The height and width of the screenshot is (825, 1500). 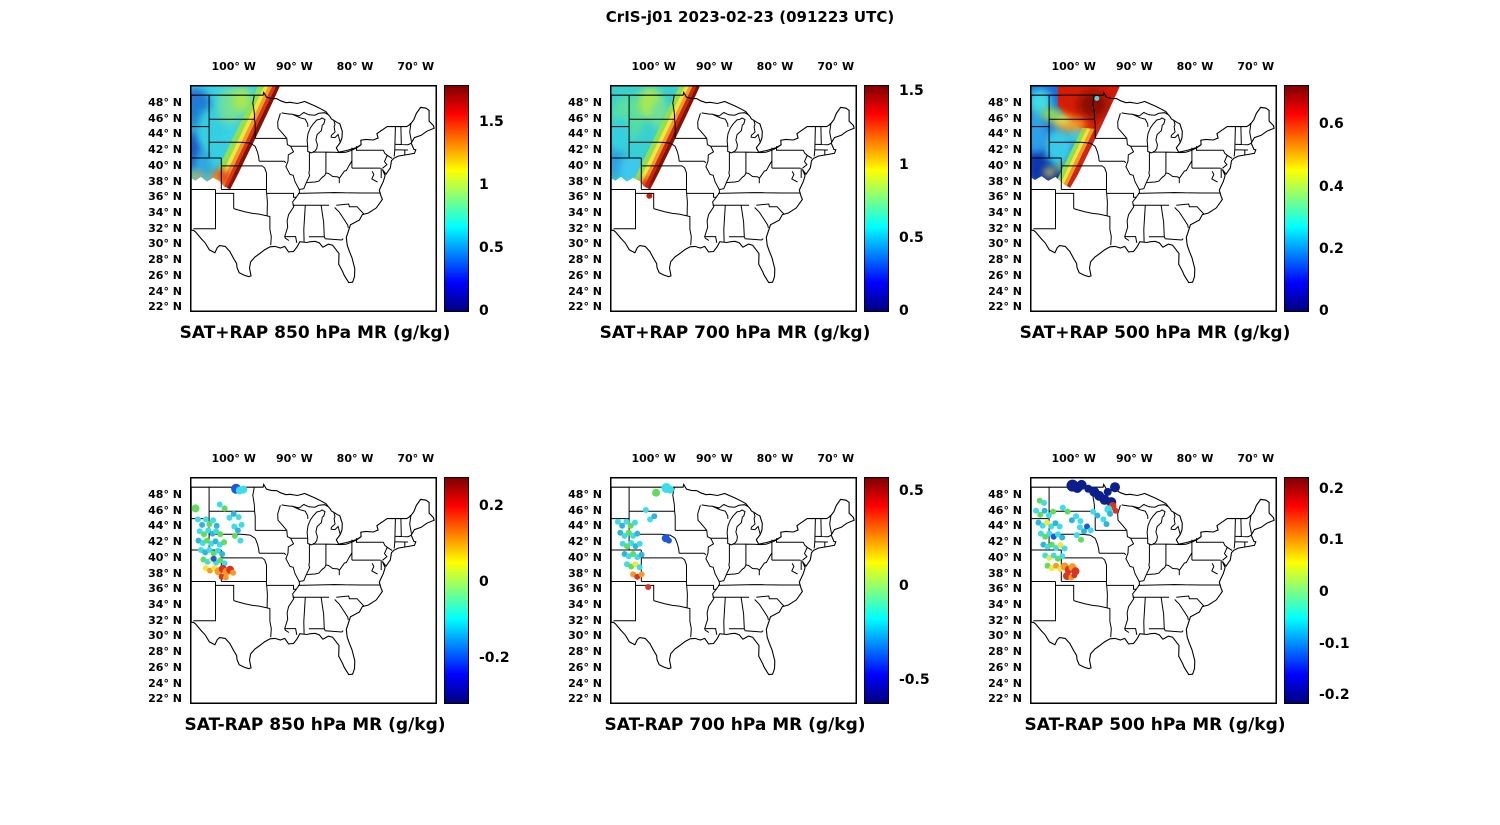 What do you see at coordinates (735, 725) in the screenshot?
I see `panel-title: SAT-RAP 700 hPa MR (g/kg)` at bounding box center [735, 725].